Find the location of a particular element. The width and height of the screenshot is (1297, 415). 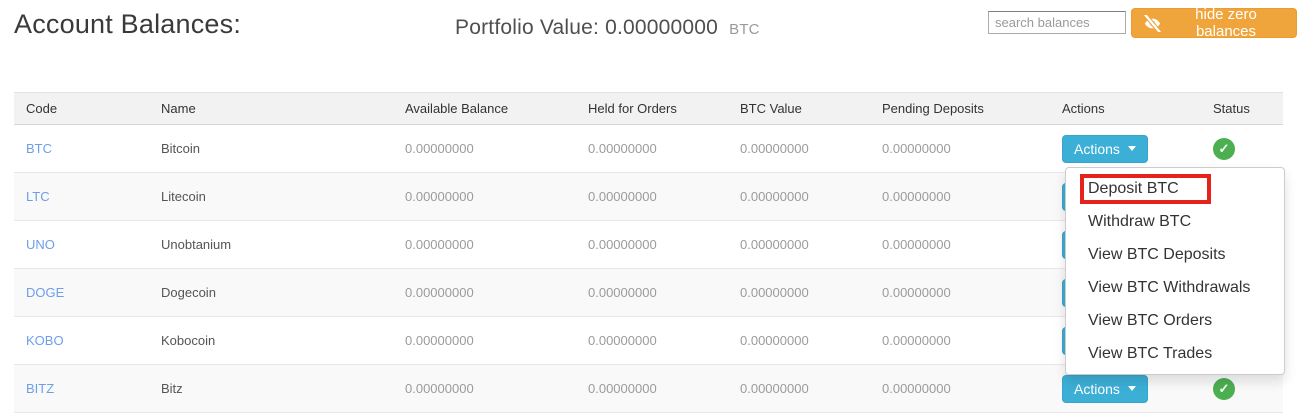

currency-name: Litecoin is located at coordinates (183, 196).